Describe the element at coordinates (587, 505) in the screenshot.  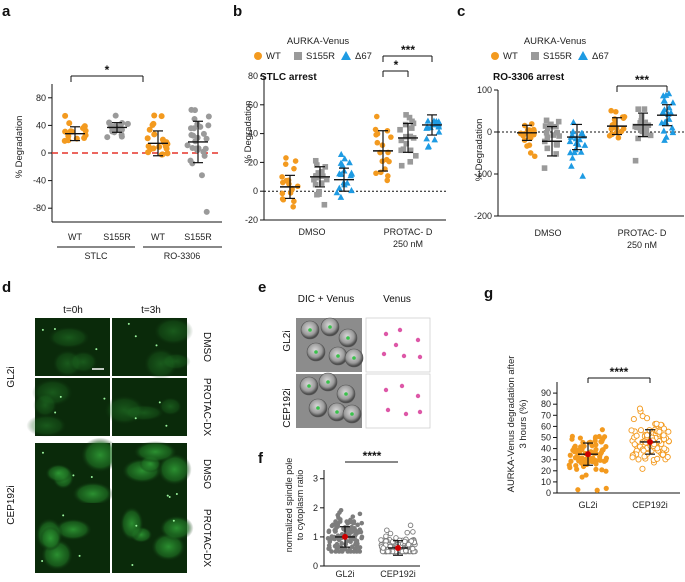
I see `panel-g-xtick-1: GL2i` at that location.